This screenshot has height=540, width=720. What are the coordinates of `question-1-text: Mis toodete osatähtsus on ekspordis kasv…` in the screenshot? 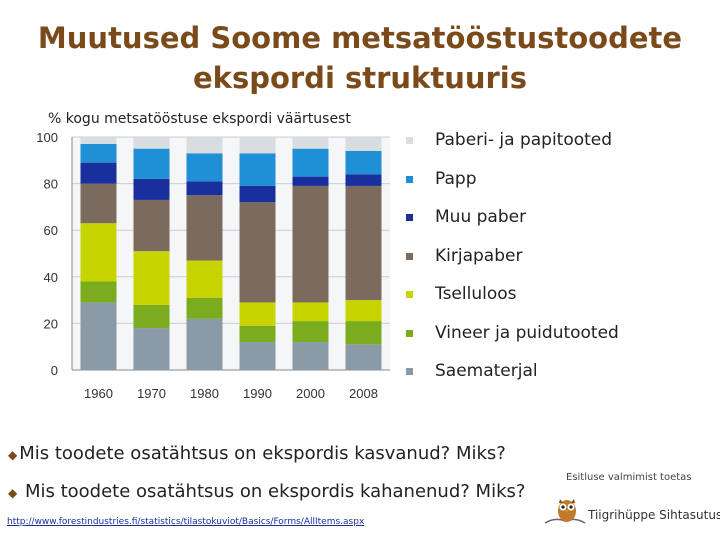 It's located at (262, 453).